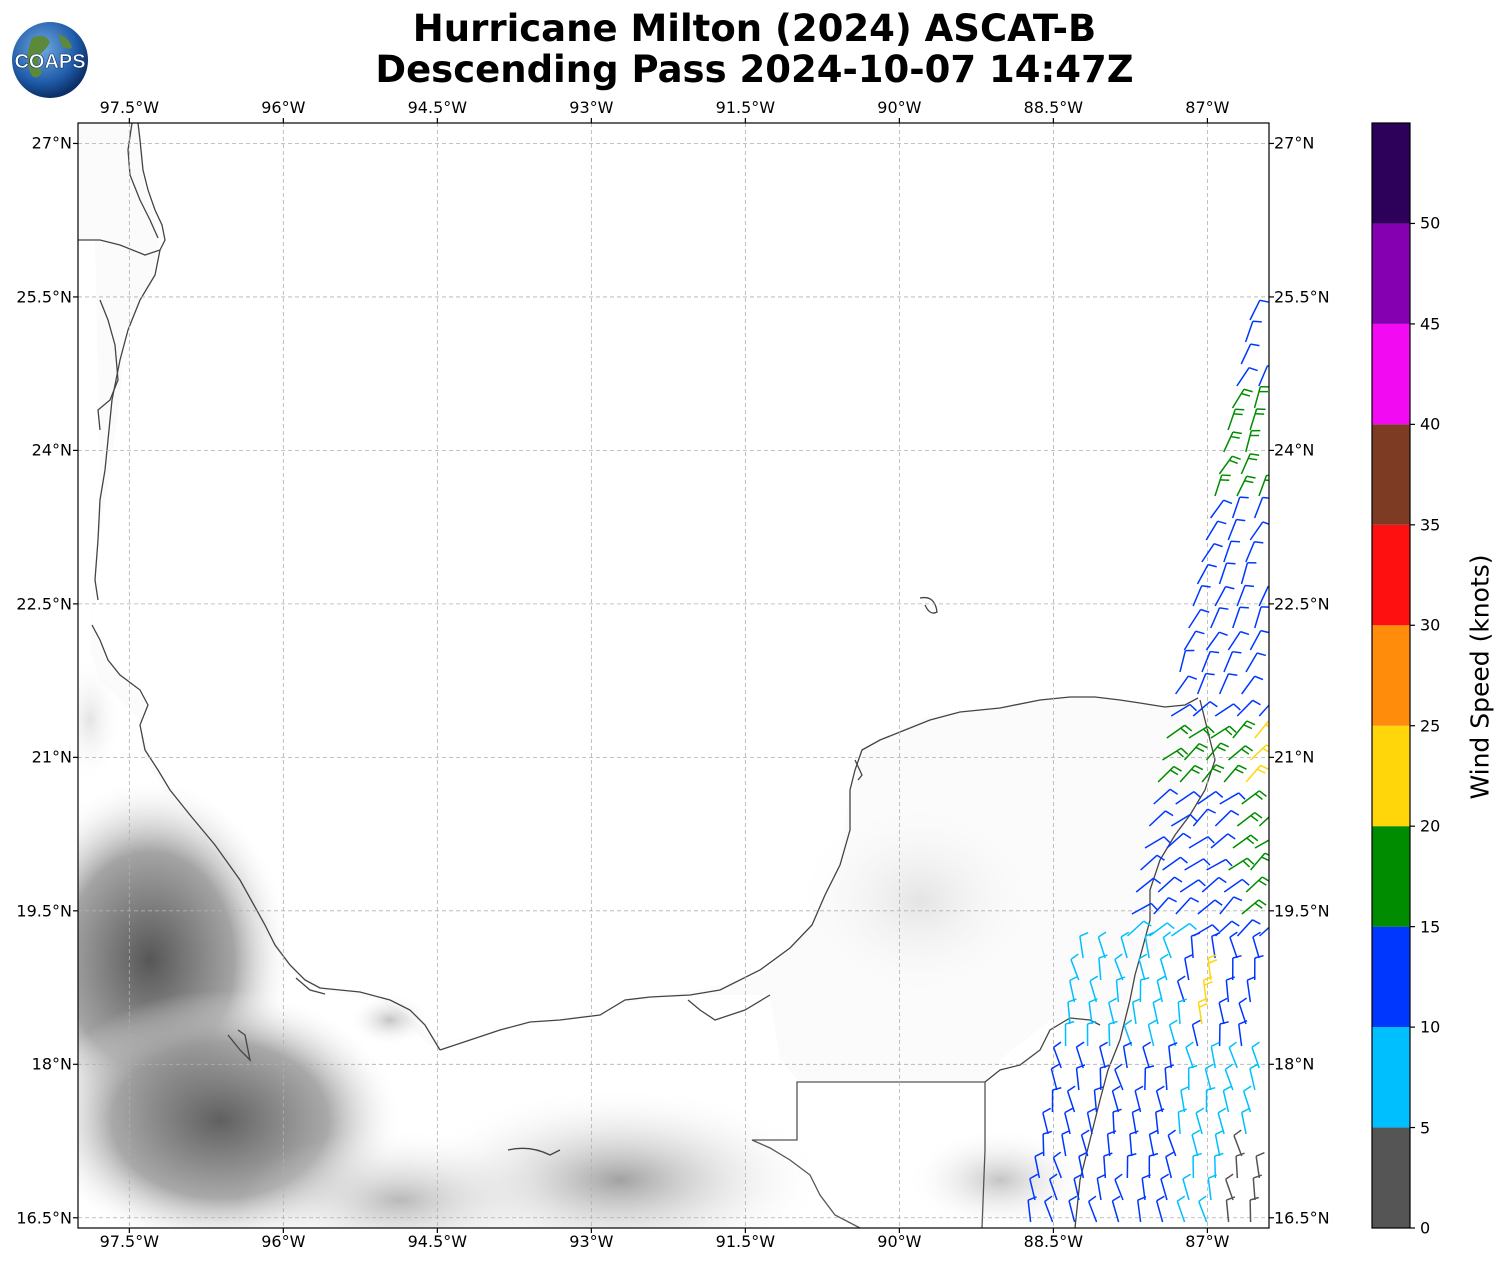  Describe the element at coordinates (745, 107) in the screenshot. I see `lon-tick-label-top: 91.5°W` at that location.